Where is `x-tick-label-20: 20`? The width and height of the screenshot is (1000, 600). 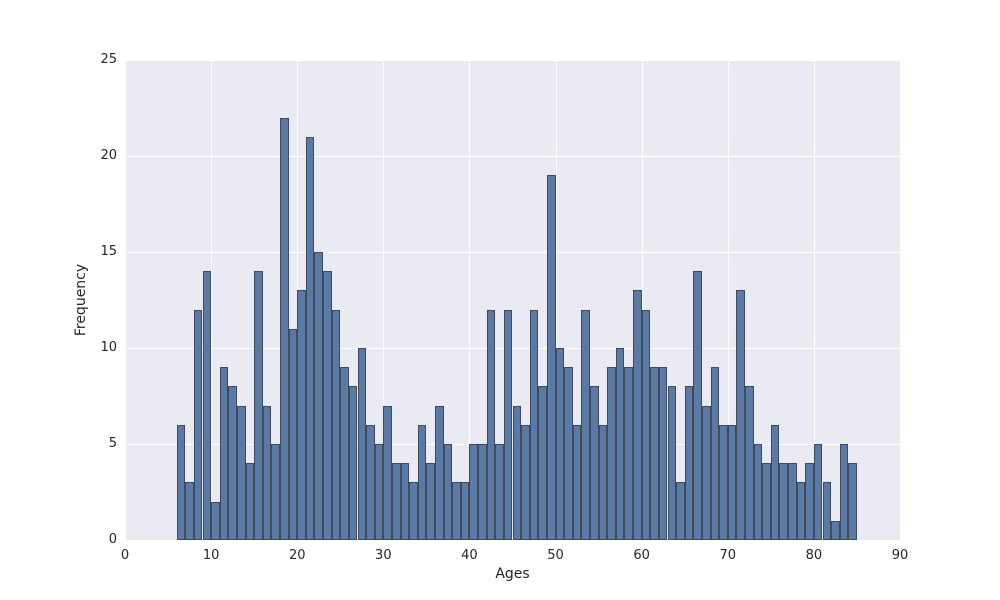
x-tick-label-20: 20 is located at coordinates (297, 555).